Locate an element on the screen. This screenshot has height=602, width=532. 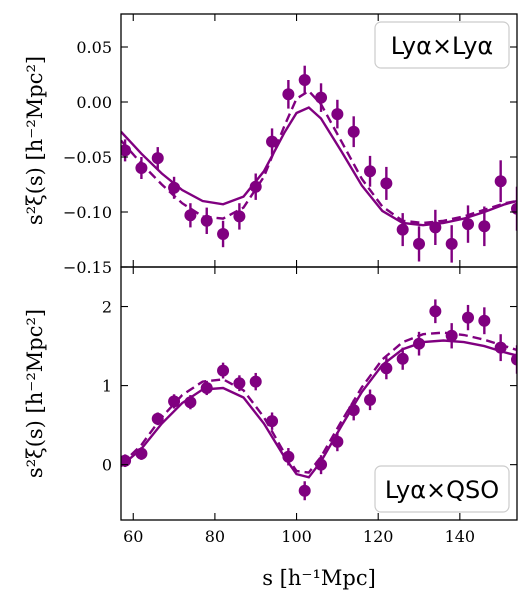
legend-label: Lyα×Lyα is located at coordinates (442, 46).